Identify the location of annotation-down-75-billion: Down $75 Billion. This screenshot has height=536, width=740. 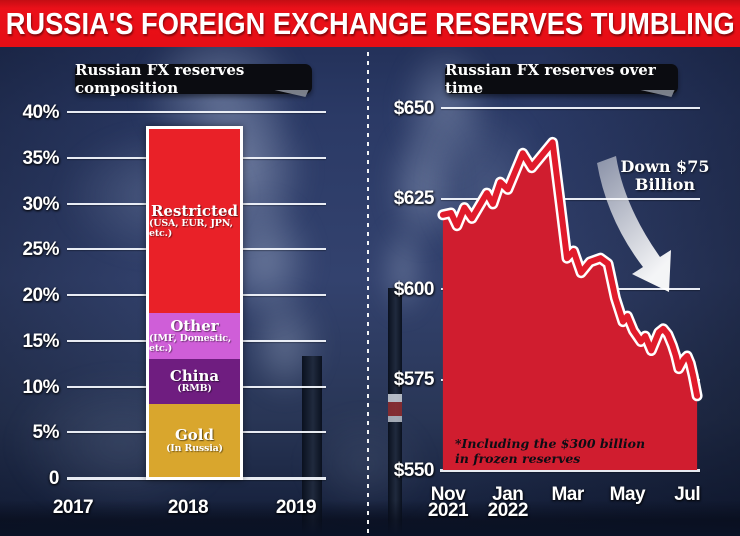
(665, 176).